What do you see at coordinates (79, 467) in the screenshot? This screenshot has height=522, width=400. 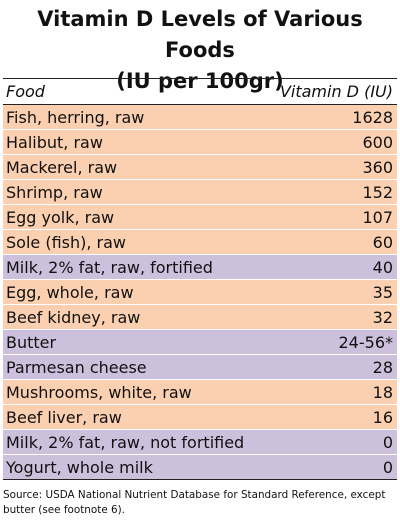 I see `food-name: Yogurt, whole milk` at bounding box center [79, 467].